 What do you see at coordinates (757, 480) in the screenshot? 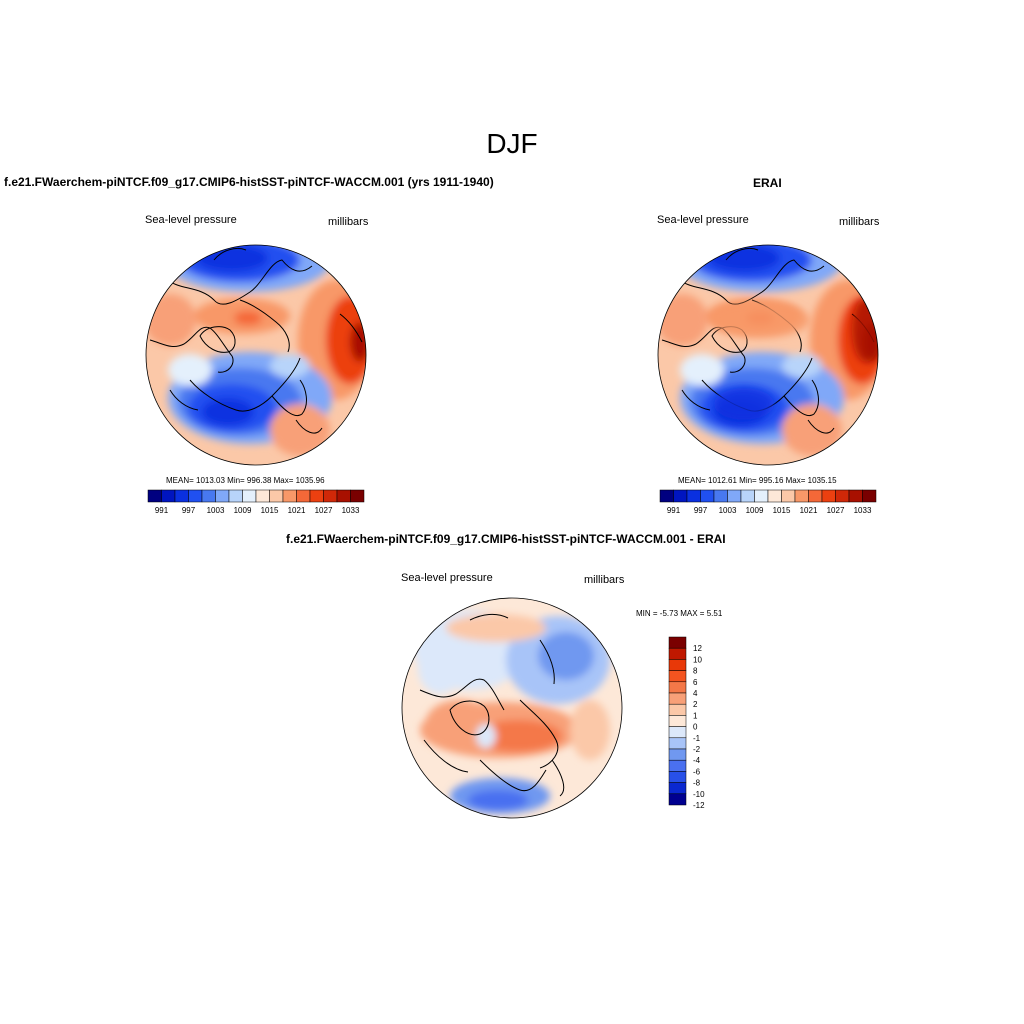
I see `obs-stats: MEAN= 1012.61 Min= 995.16 Max= 1035.15` at bounding box center [757, 480].